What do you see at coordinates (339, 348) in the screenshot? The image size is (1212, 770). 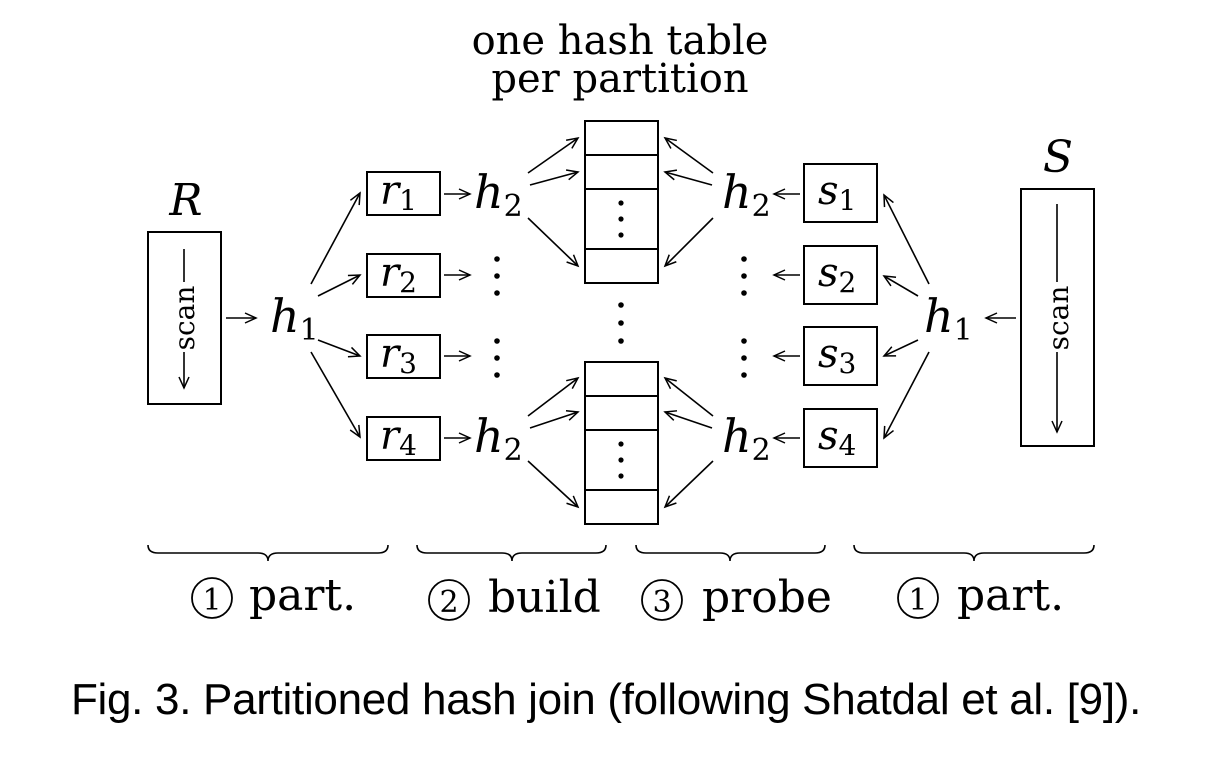 I see `arrow-h1-to-r3` at bounding box center [339, 348].